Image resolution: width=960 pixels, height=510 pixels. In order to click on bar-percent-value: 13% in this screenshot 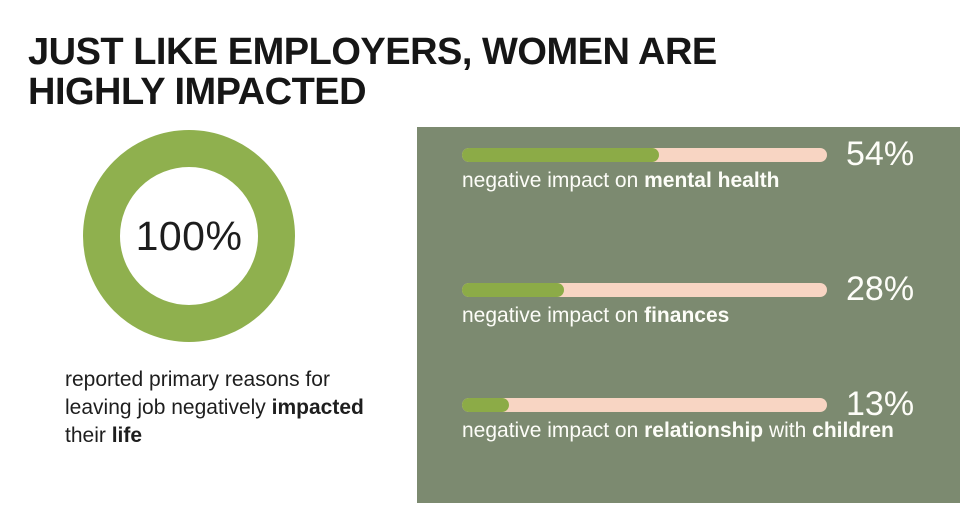, I will do `click(880, 404)`.